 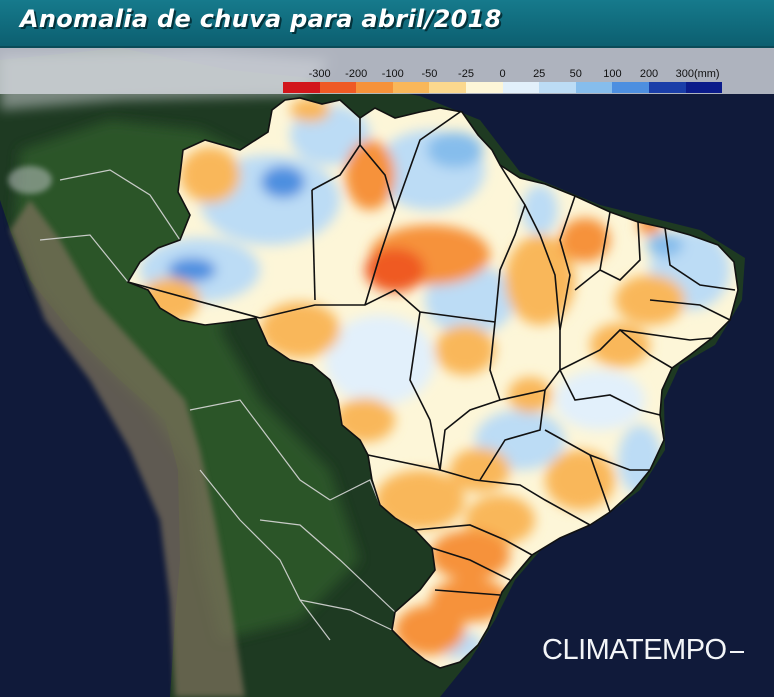 I want to click on title-bar: Anomalia de chuva para abril/2018, so click(x=387, y=24).